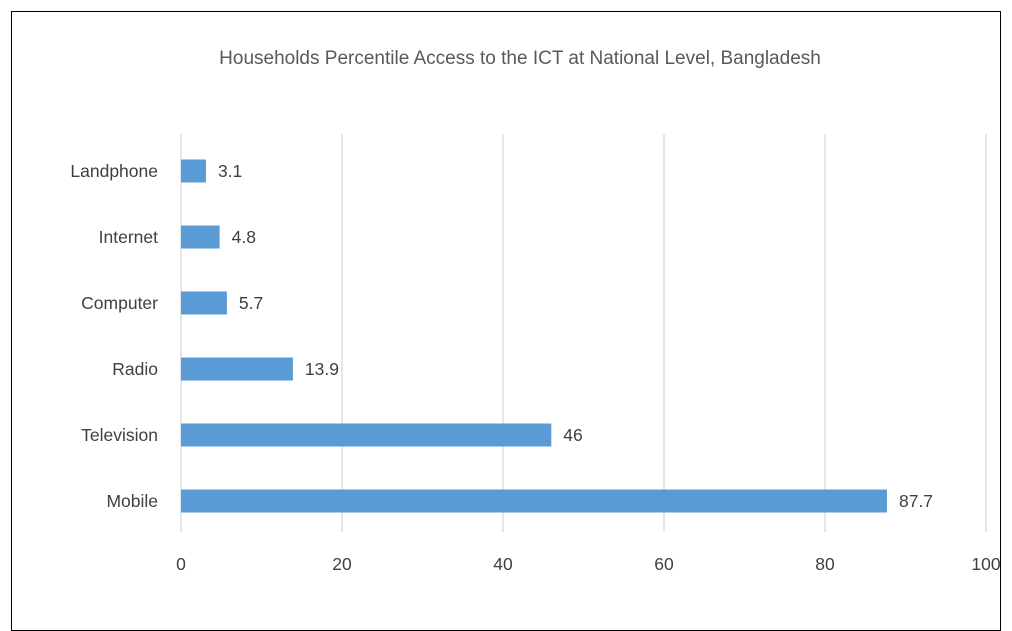  Describe the element at coordinates (135, 369) in the screenshot. I see `category-label: Radio` at that location.